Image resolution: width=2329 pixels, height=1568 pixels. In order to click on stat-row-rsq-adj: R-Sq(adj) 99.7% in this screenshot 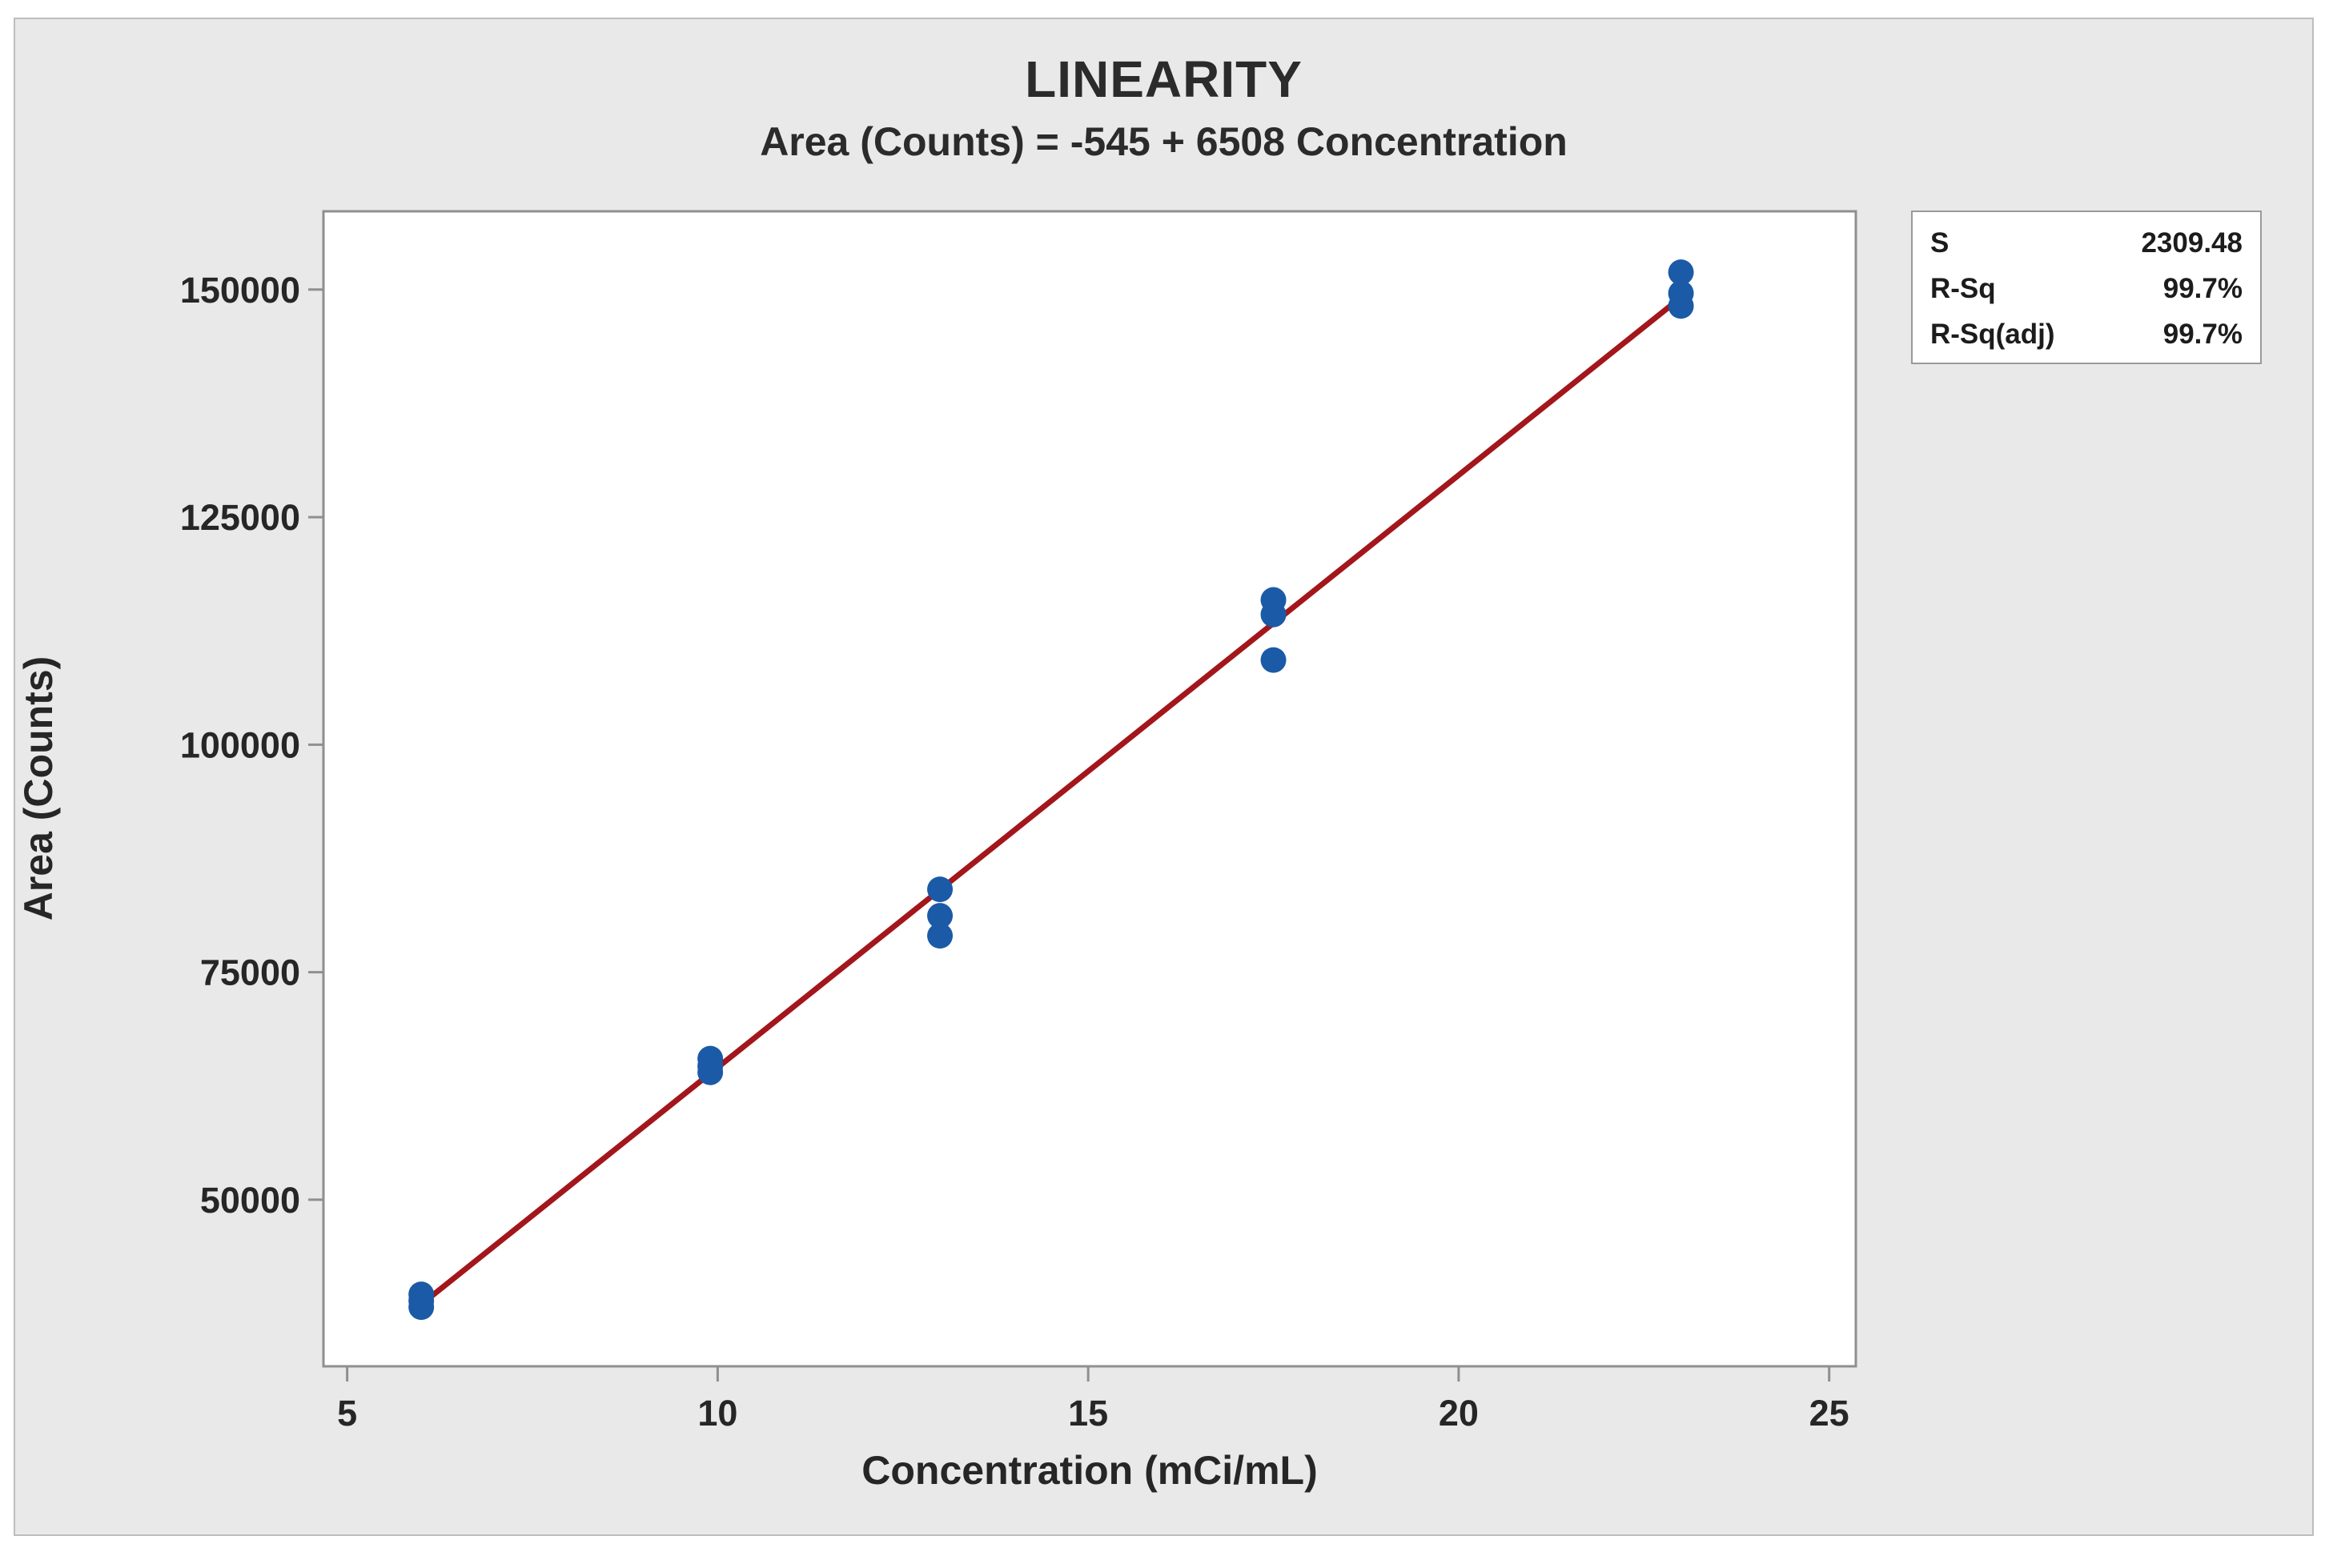, I will do `click(2087, 334)`.